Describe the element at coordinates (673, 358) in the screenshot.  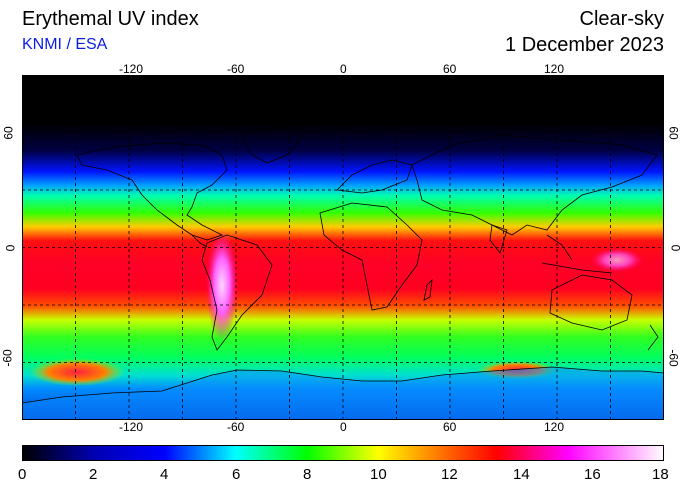
I see `lat-tick-right-neg60: -60` at that location.